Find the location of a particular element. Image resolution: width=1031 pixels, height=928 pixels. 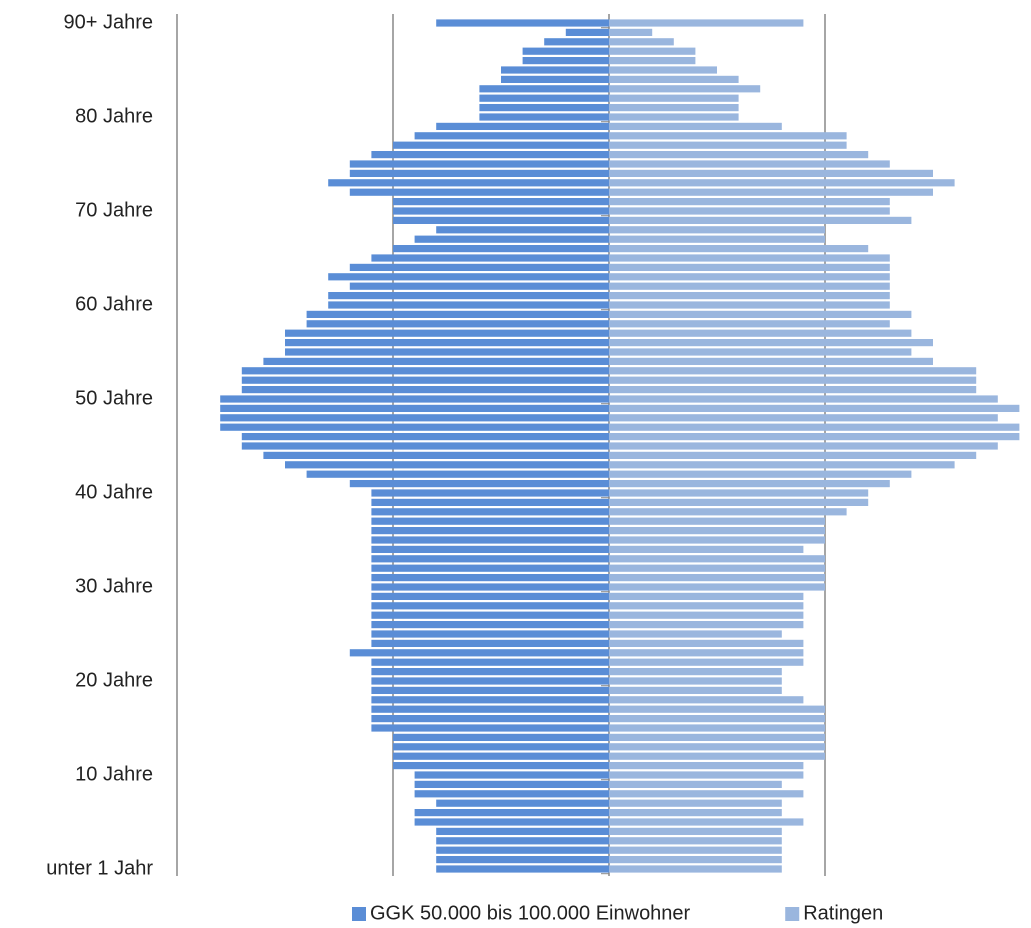

legend-swatch is located at coordinates (359, 914).